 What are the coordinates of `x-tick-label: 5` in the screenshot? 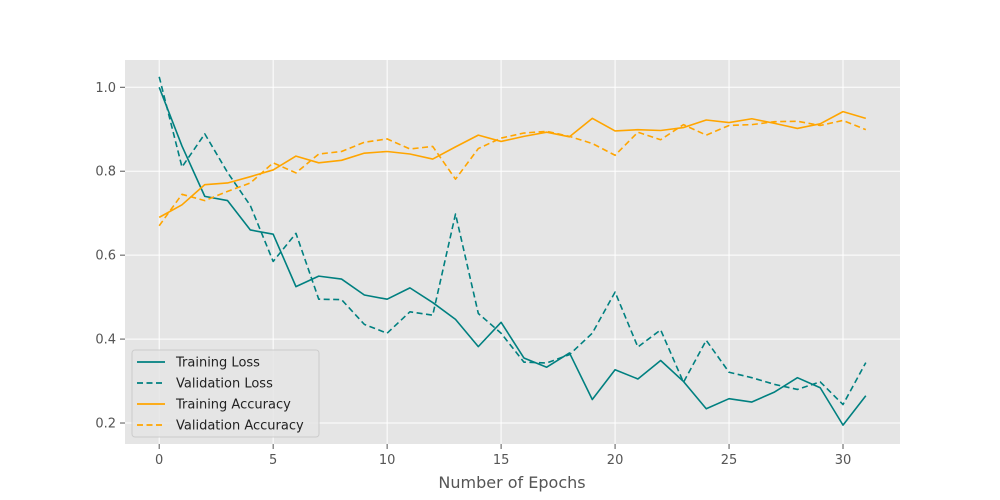 It's located at (273, 460).